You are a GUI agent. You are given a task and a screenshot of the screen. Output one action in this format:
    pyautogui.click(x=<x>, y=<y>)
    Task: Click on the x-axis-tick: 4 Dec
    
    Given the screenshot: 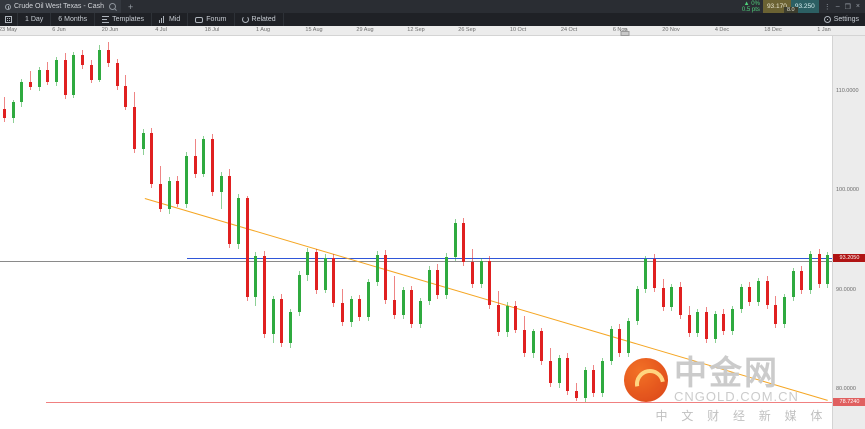 What is the action you would take?
    pyautogui.click(x=722, y=30)
    